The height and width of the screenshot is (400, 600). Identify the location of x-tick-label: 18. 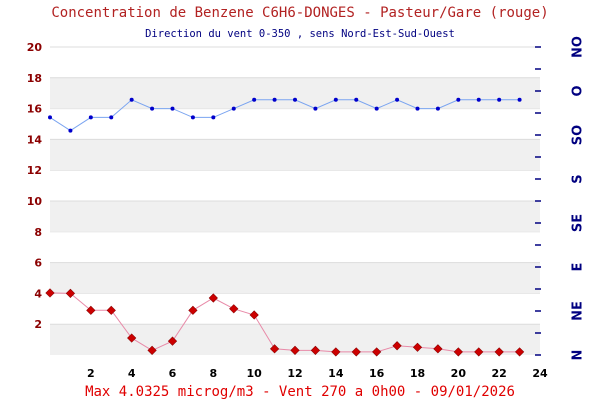
(417, 373).